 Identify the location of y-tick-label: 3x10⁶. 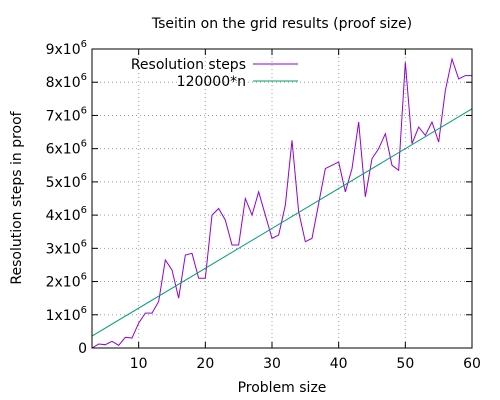
(66, 247).